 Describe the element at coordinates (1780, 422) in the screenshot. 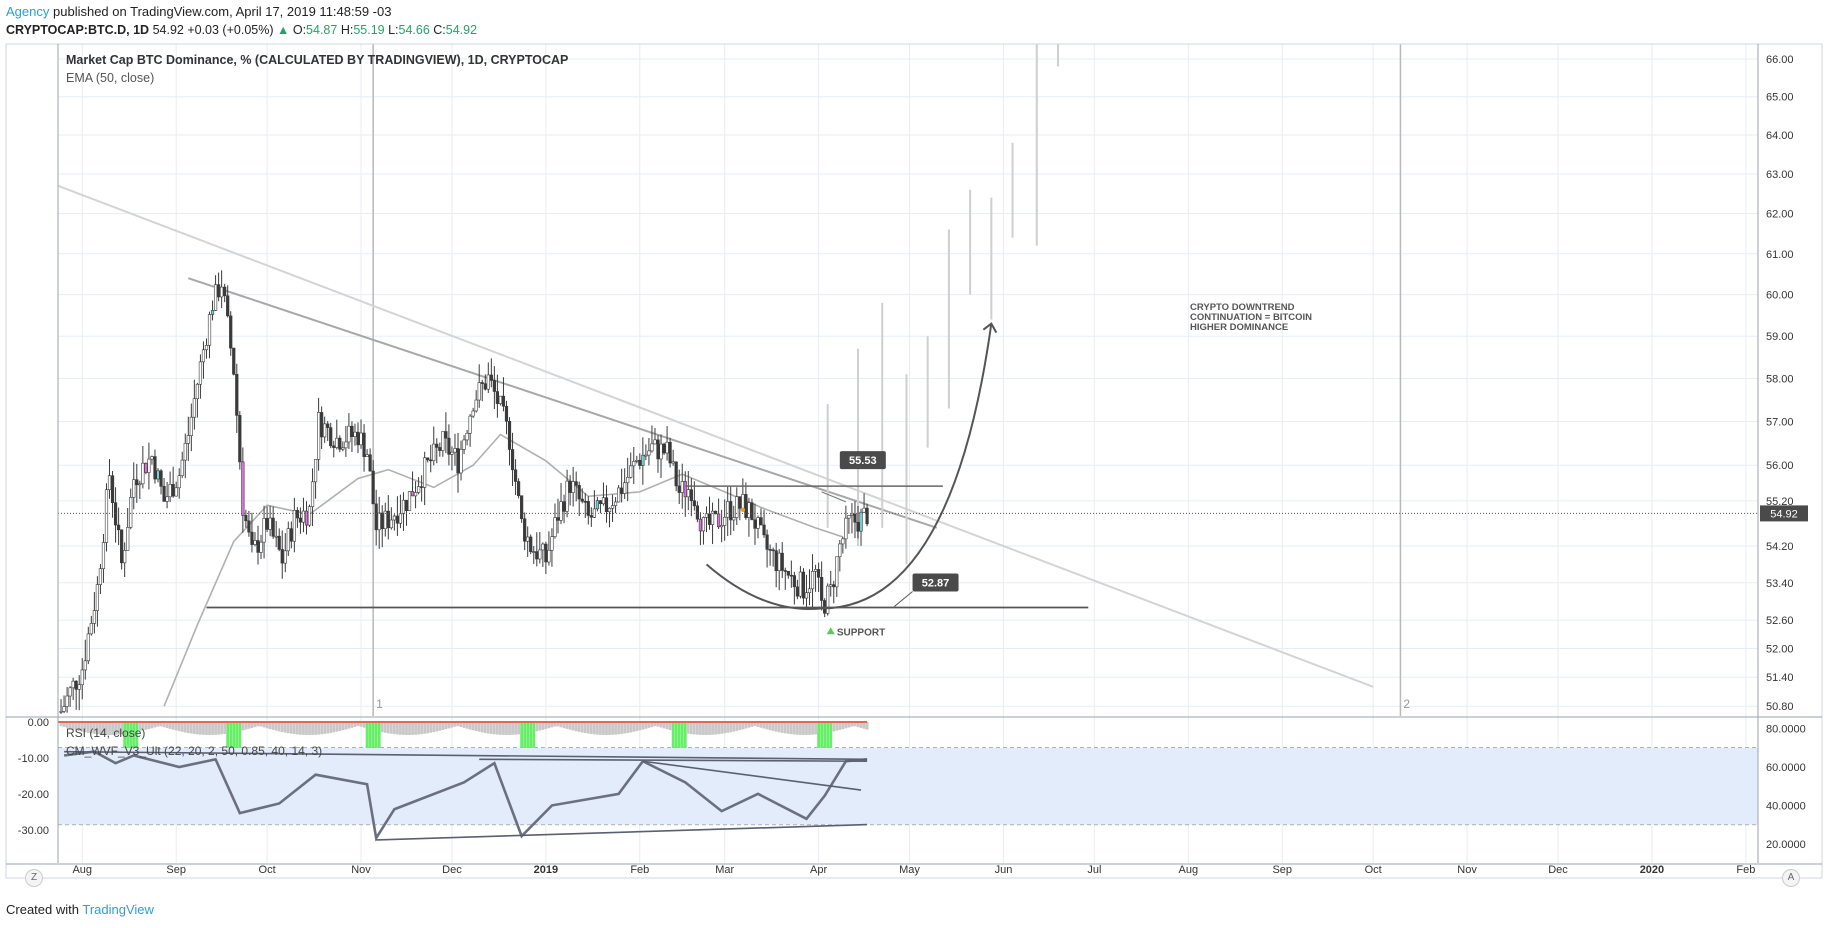

I see `y-tick-label: 57.00` at that location.